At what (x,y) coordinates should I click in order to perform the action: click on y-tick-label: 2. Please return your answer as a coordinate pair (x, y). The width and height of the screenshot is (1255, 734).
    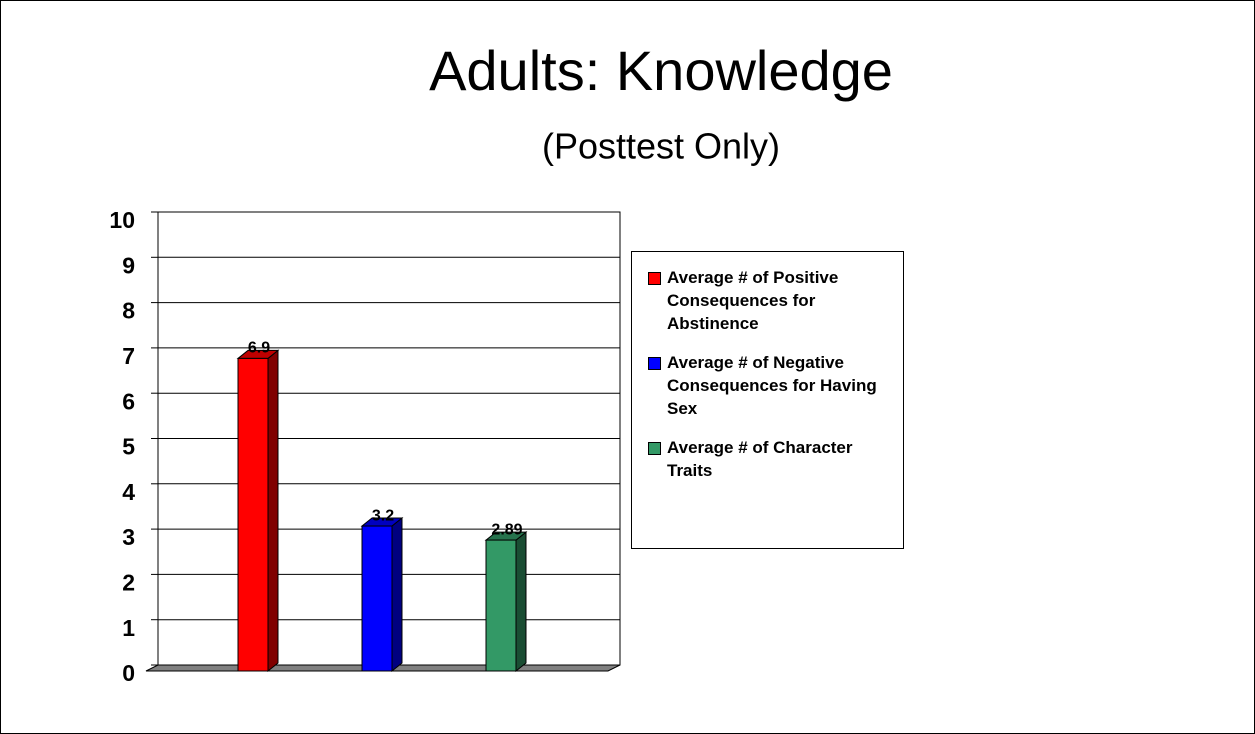
    Looking at the image, I should click on (128, 582).